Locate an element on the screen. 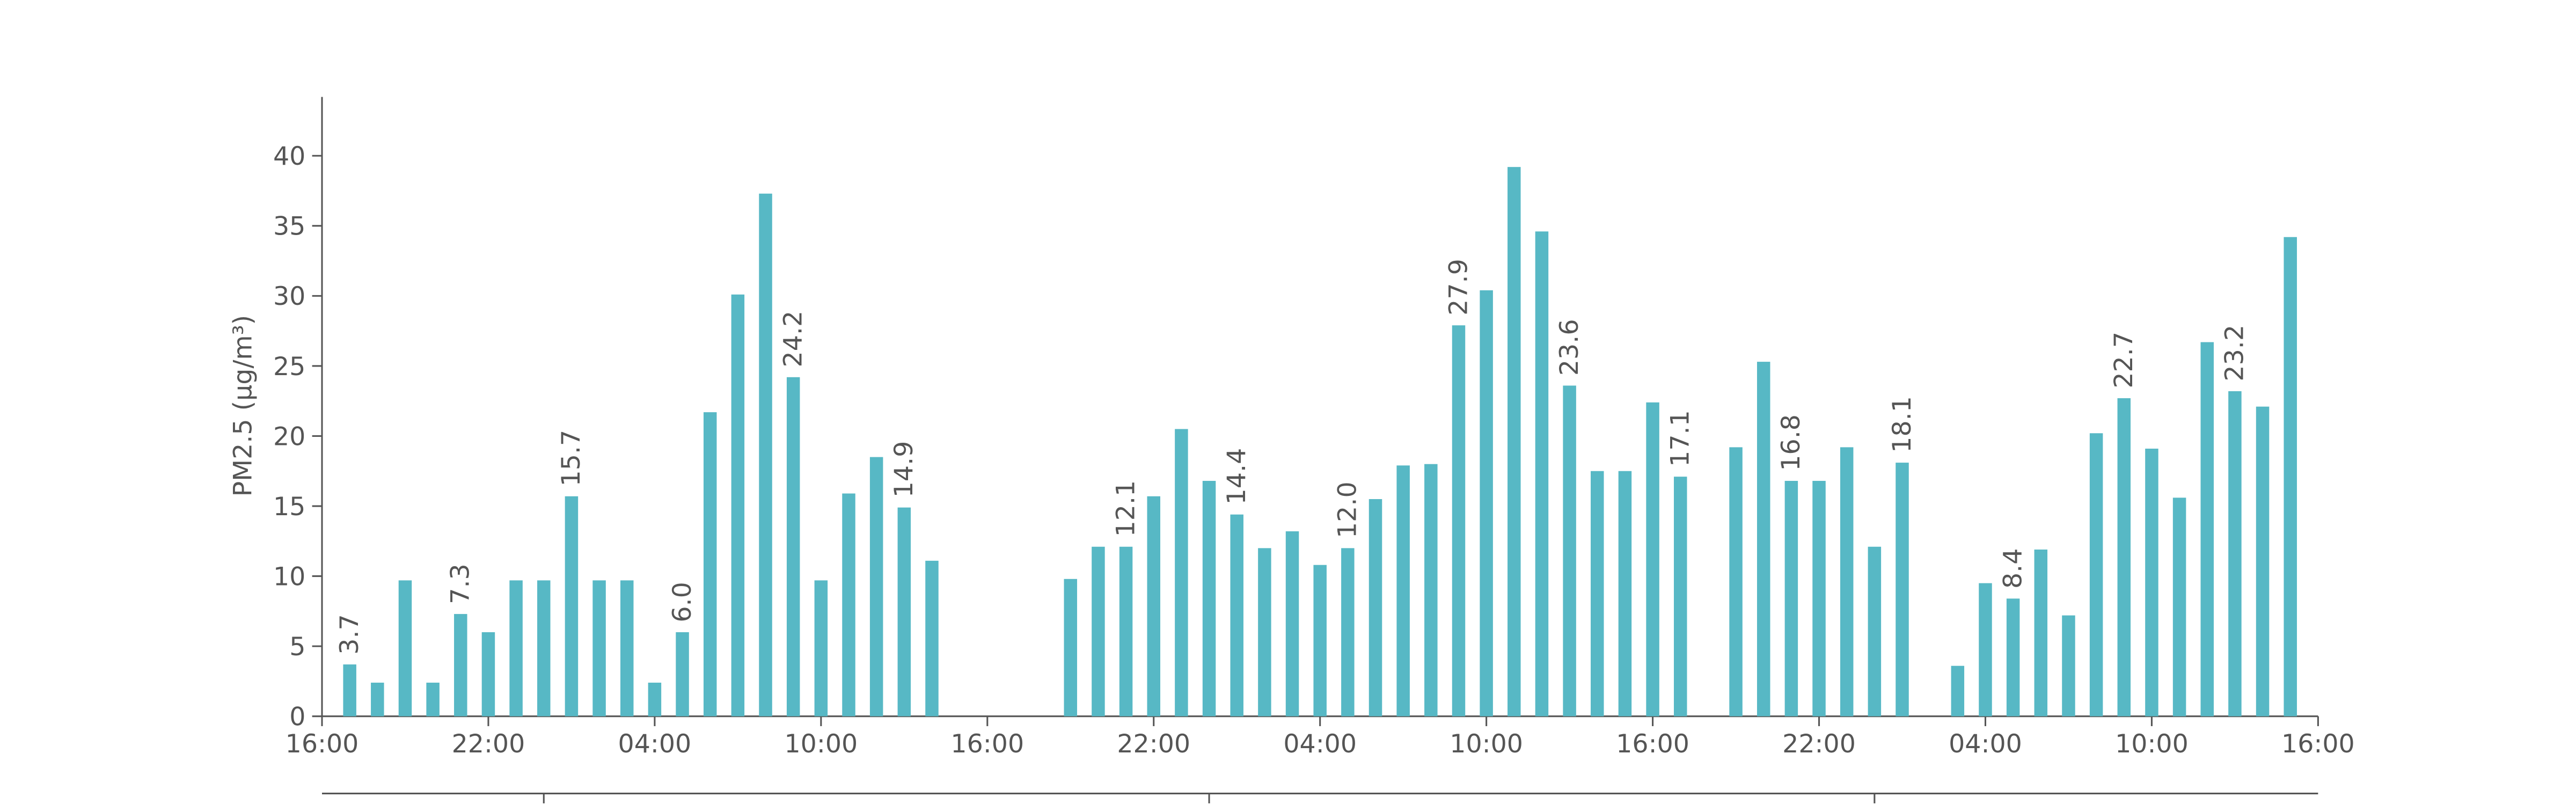 The height and width of the screenshot is (805, 2576). y-tick-label: 30 is located at coordinates (289, 296).